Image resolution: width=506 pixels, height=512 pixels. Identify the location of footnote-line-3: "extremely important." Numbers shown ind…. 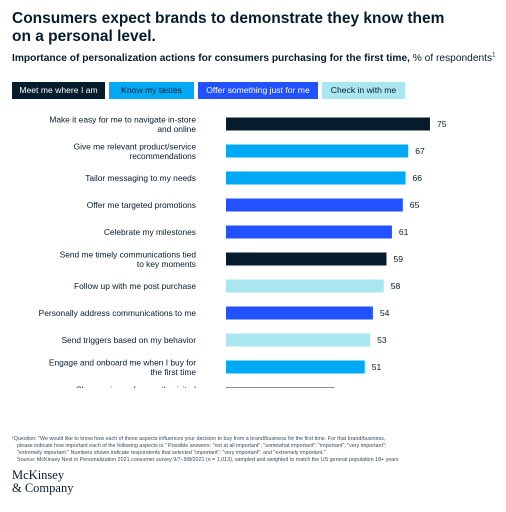
(171, 453).